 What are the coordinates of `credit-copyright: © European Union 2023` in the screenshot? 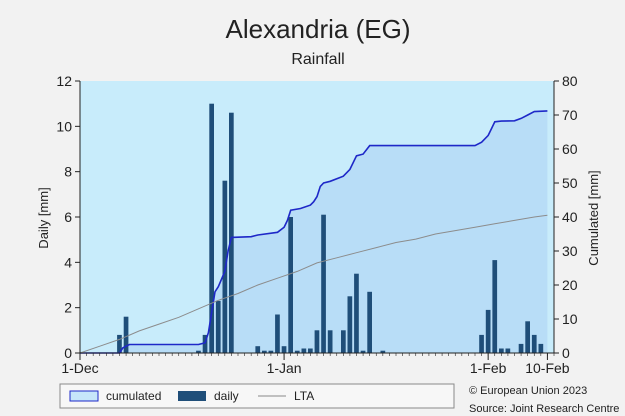 It's located at (528, 391).